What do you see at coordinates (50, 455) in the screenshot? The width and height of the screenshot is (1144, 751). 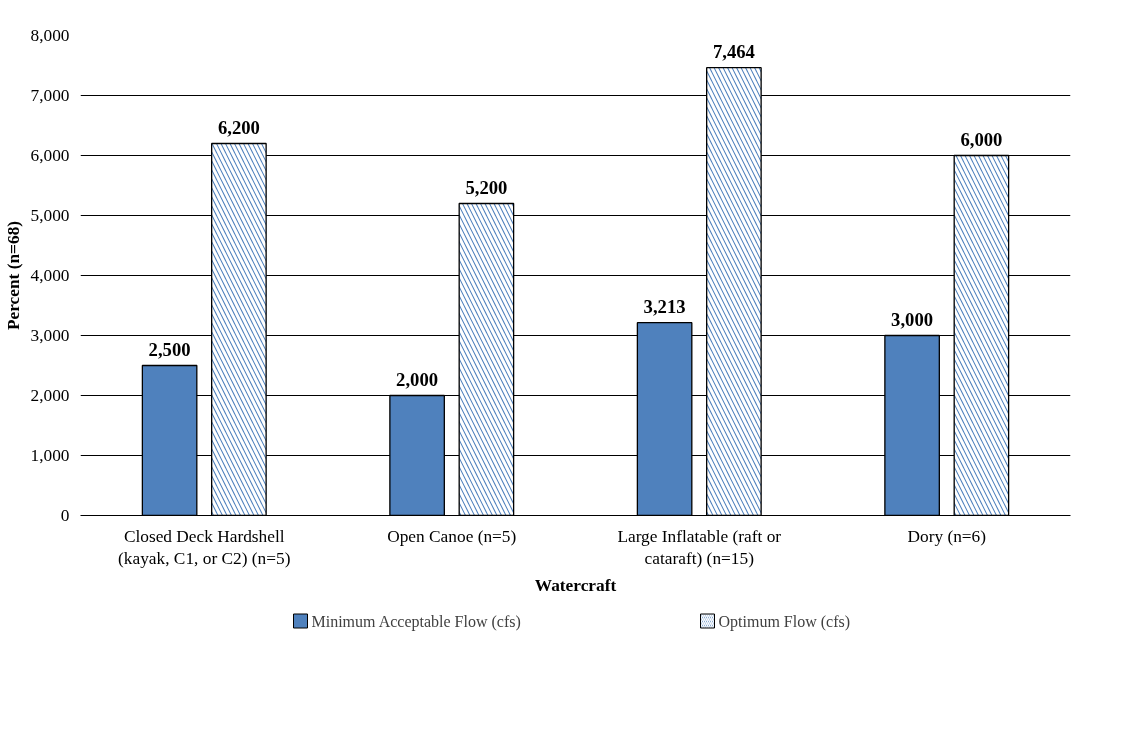 I see `y-tick-label: 1,000` at bounding box center [50, 455].